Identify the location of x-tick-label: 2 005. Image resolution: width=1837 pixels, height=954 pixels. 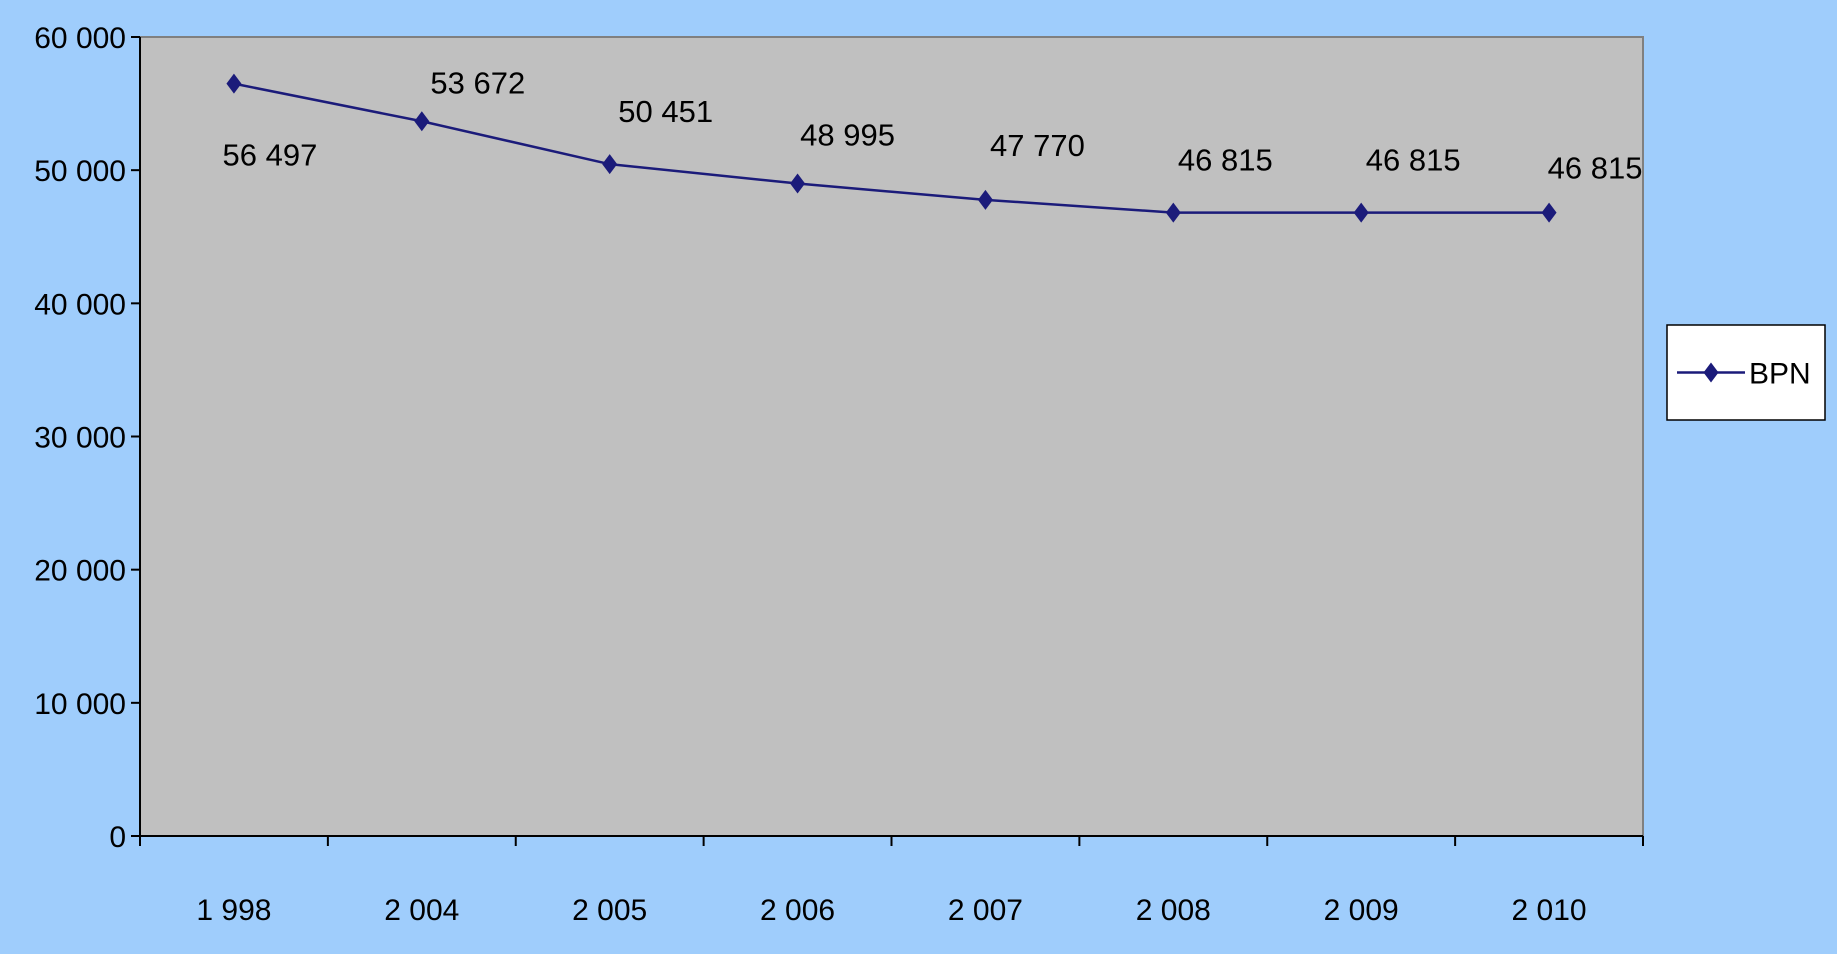
(609, 910).